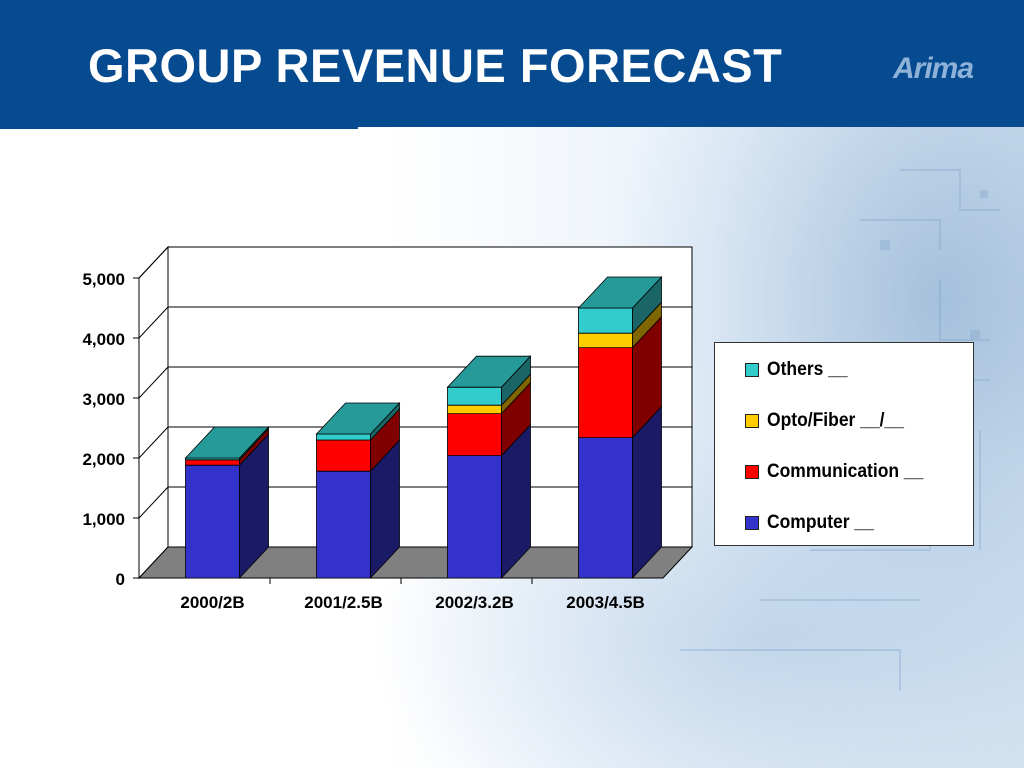 The height and width of the screenshot is (768, 1024). What do you see at coordinates (474, 602) in the screenshot?
I see `x-tick-label: 2002/3.2B` at bounding box center [474, 602].